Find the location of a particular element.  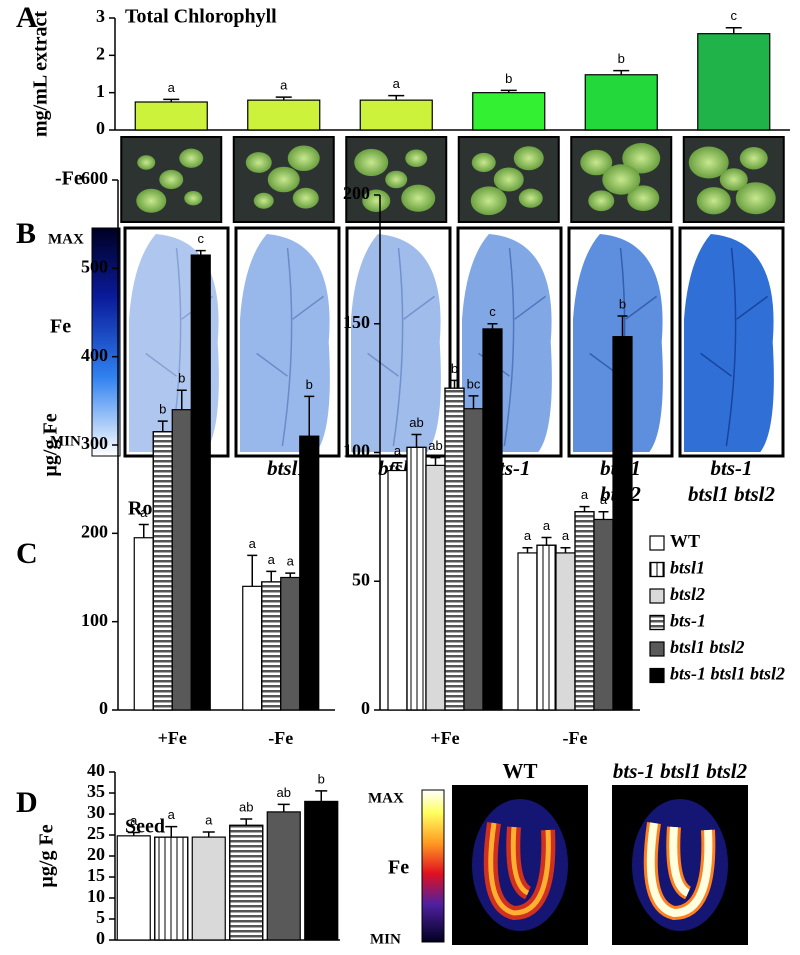

y-tick-label: 400 is located at coordinates (94, 355).